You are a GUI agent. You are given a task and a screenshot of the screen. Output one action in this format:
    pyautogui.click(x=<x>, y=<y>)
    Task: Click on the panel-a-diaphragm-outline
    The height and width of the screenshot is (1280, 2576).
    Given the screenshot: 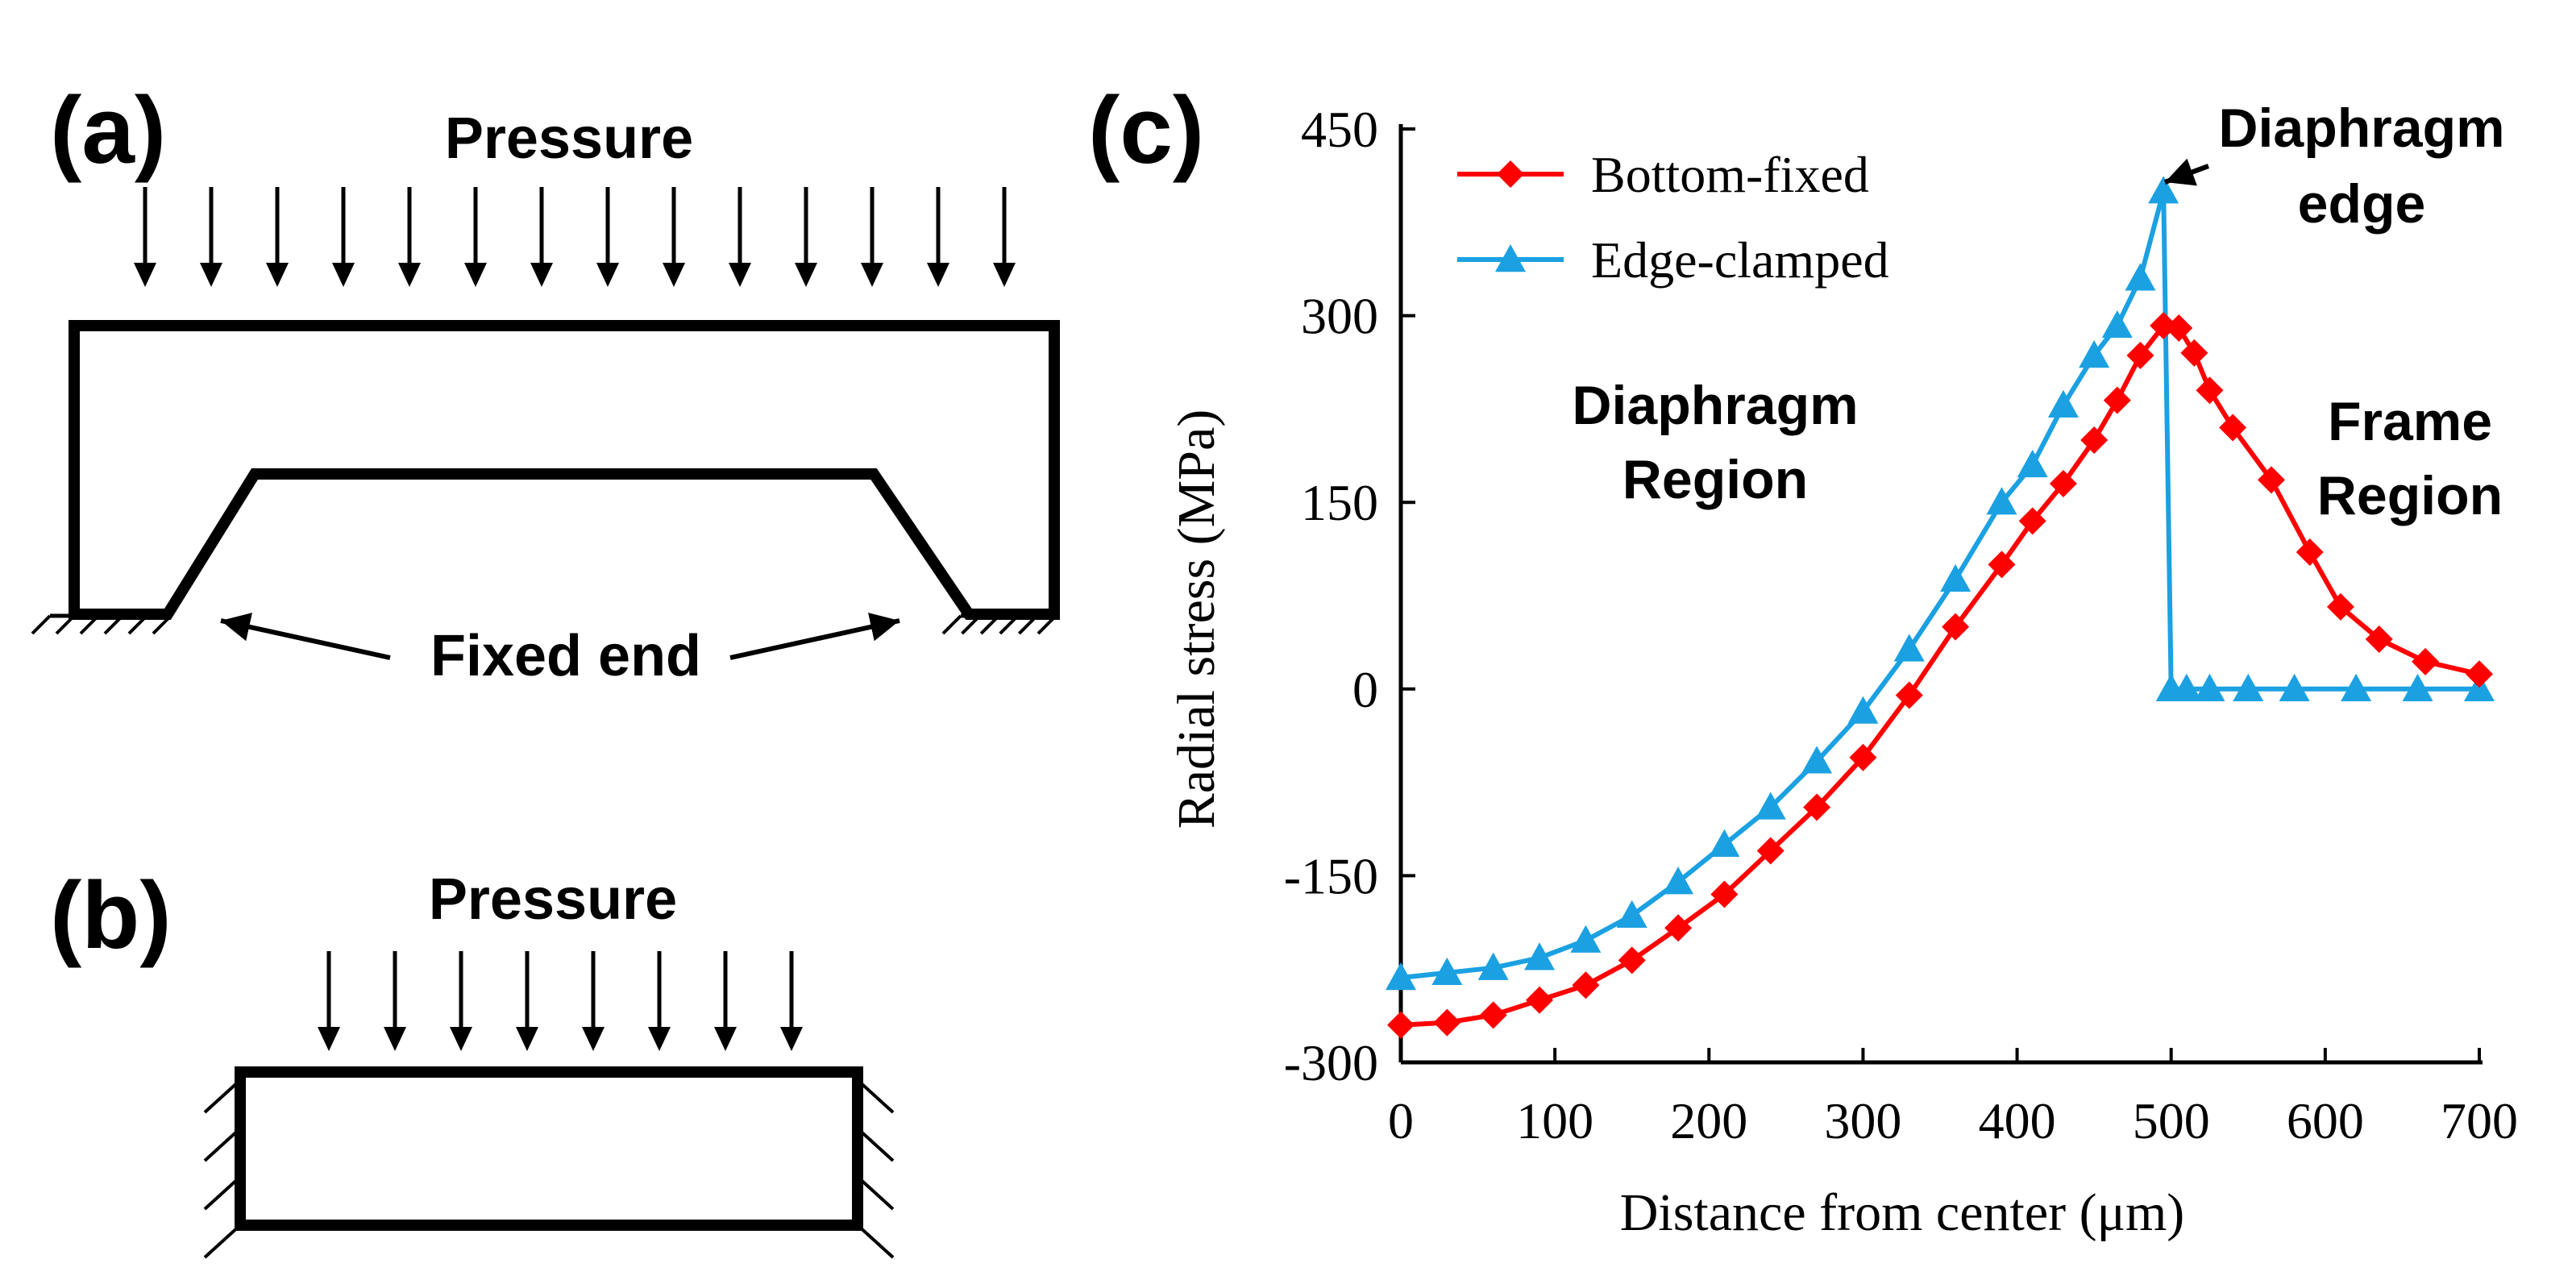 What is the action you would take?
    pyautogui.click(x=564, y=470)
    